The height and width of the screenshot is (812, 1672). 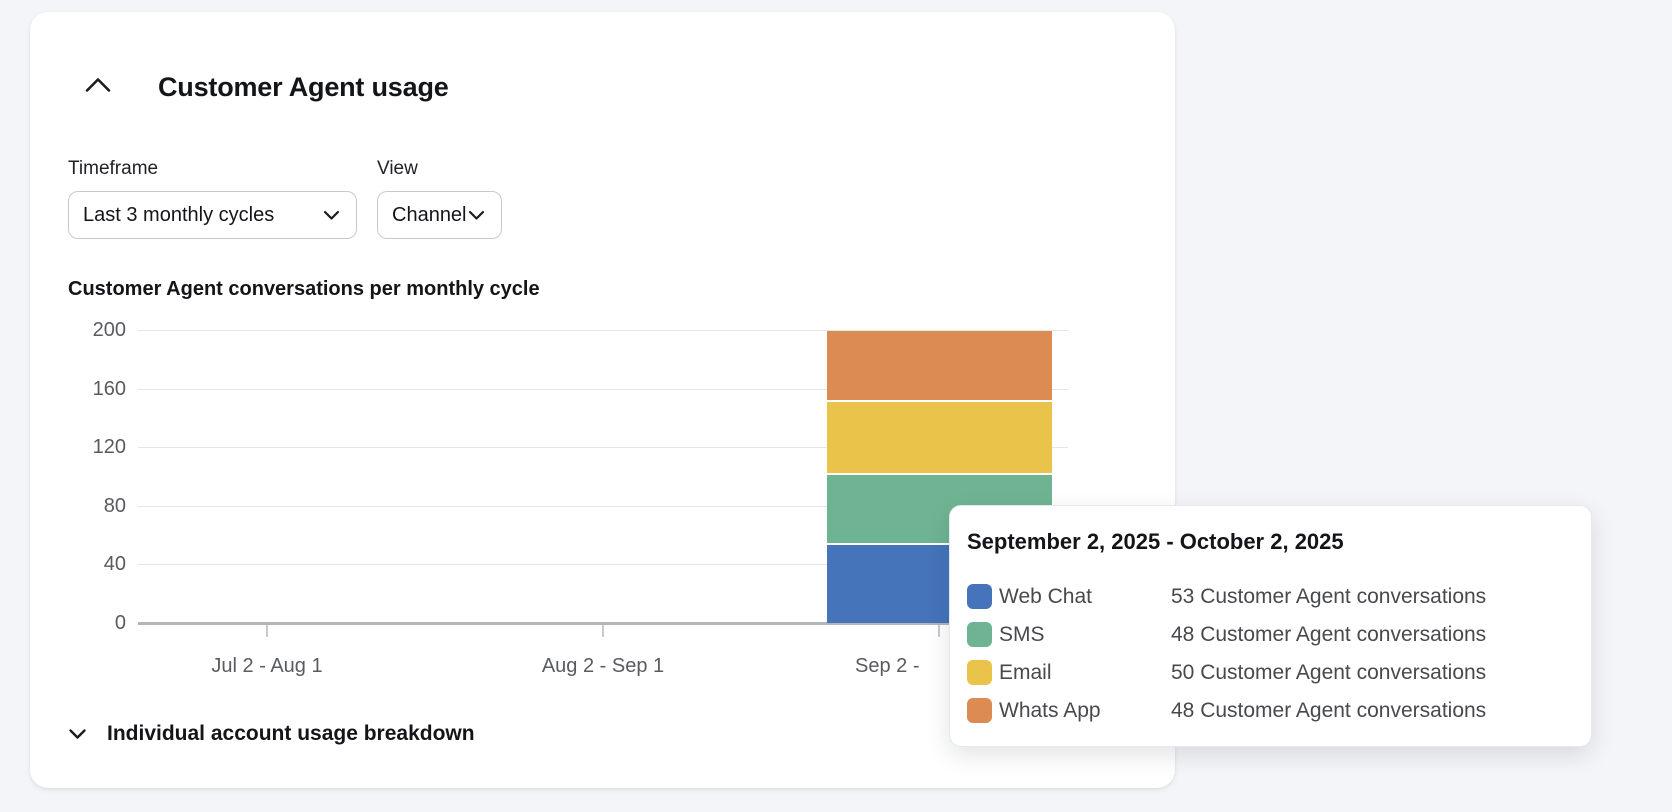 I want to click on tooltip-row: SMS 48 Customer Agent conversations, so click(x=1270, y=635).